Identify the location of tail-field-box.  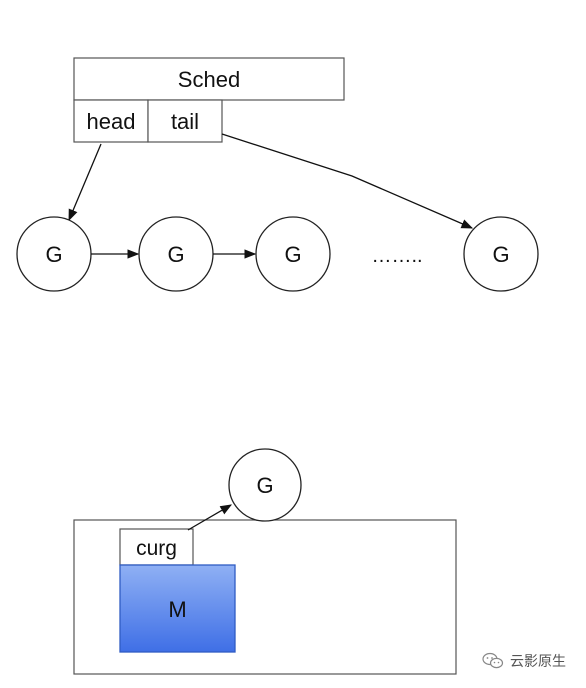
(185, 121).